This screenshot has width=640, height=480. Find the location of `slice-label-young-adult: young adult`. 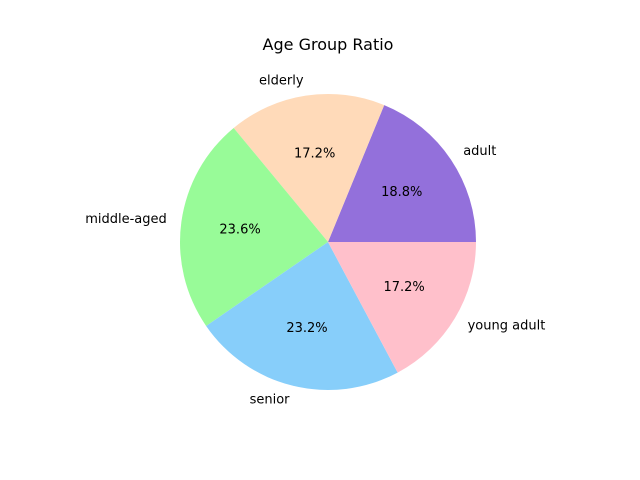

slice-label-young-adult: young adult is located at coordinates (507, 325).